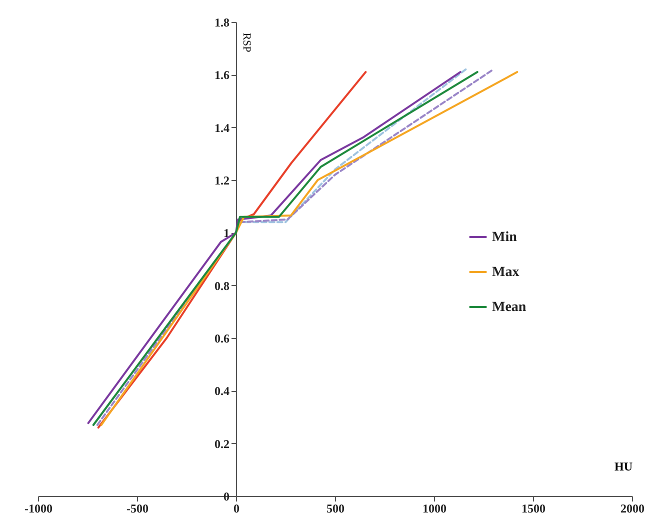 The width and height of the screenshot is (664, 529). I want to click on x-tick-label: 1000, so click(434, 509).